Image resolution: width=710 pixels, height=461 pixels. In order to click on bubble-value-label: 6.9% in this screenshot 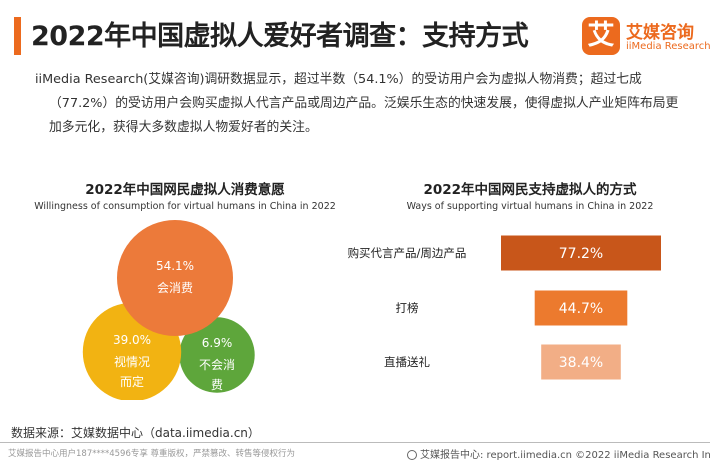, I will do `click(217, 343)`.